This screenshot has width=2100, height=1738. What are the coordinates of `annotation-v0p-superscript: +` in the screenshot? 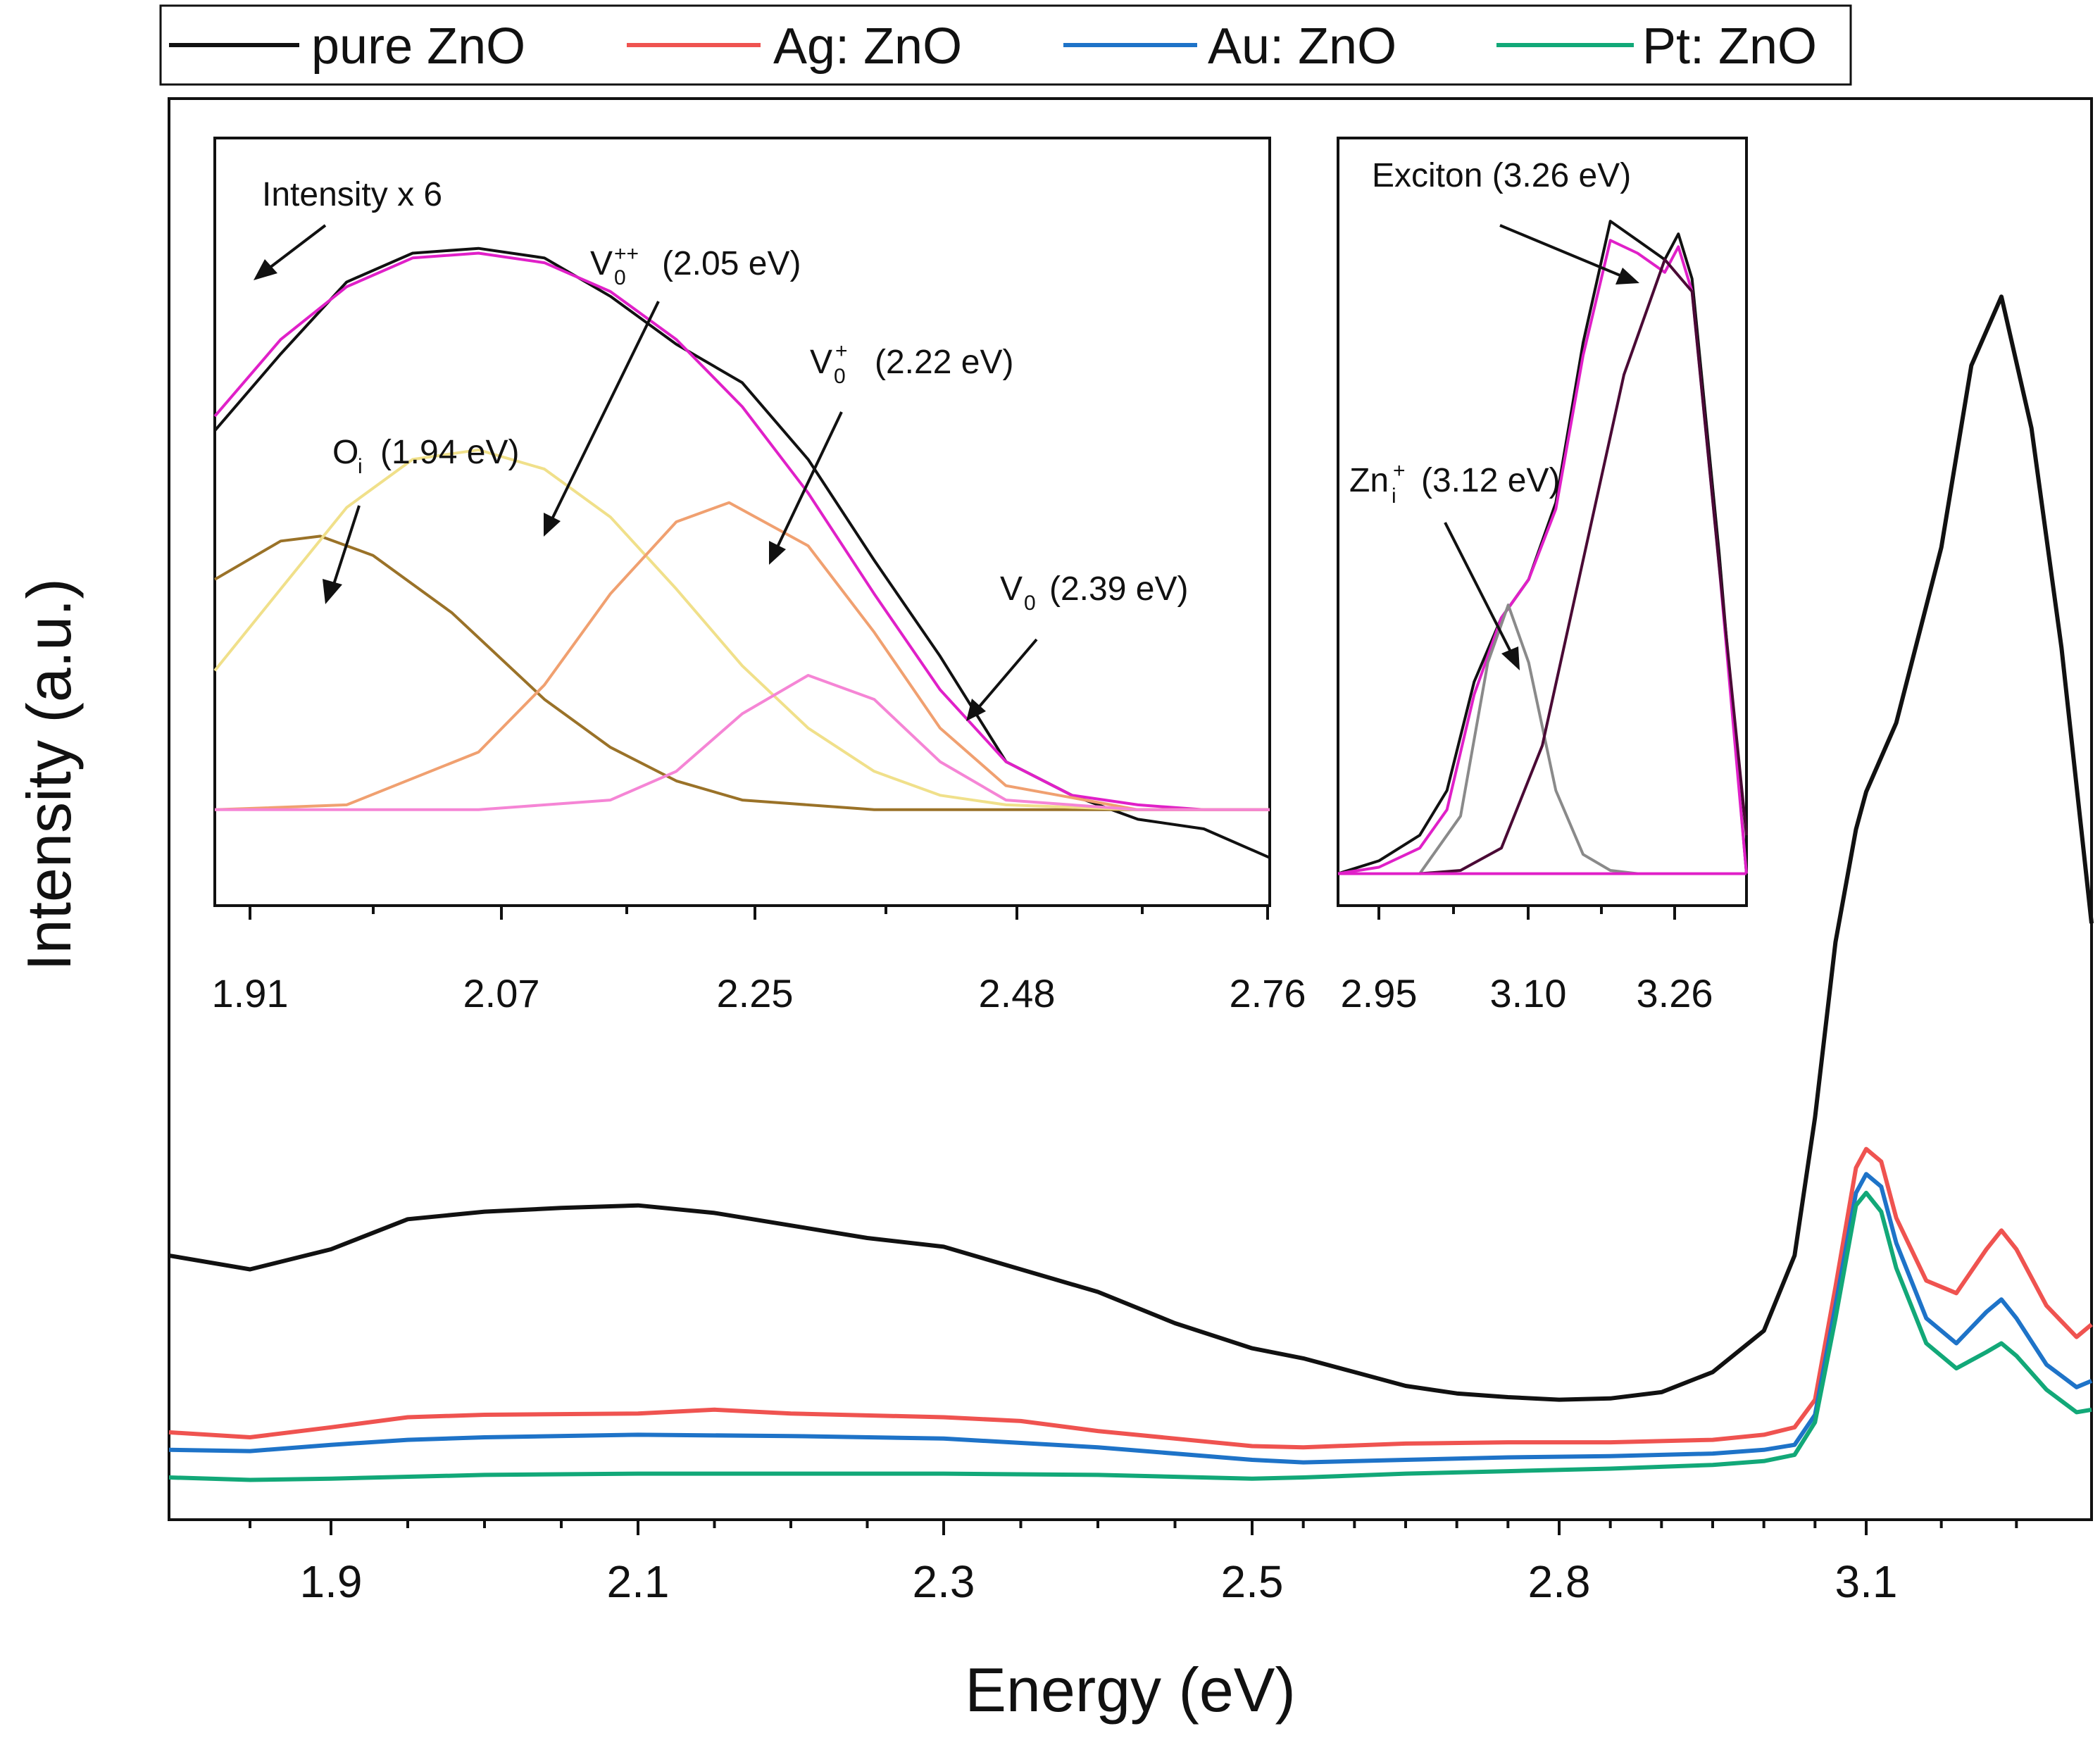 It's located at (841, 351).